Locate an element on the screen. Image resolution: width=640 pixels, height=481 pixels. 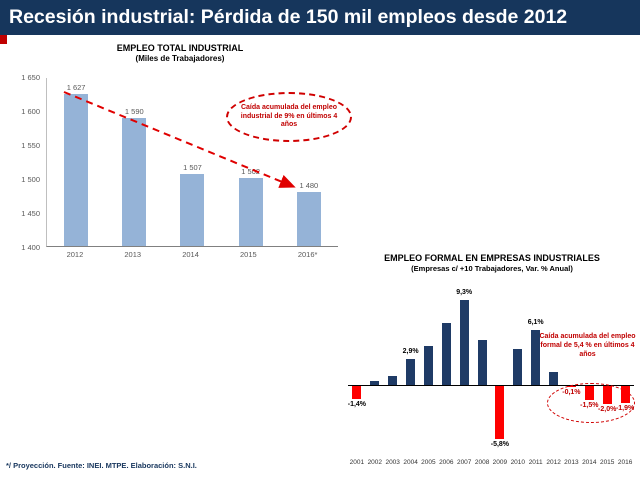
bar-value-label: -1,9% is located at coordinates (625, 409).